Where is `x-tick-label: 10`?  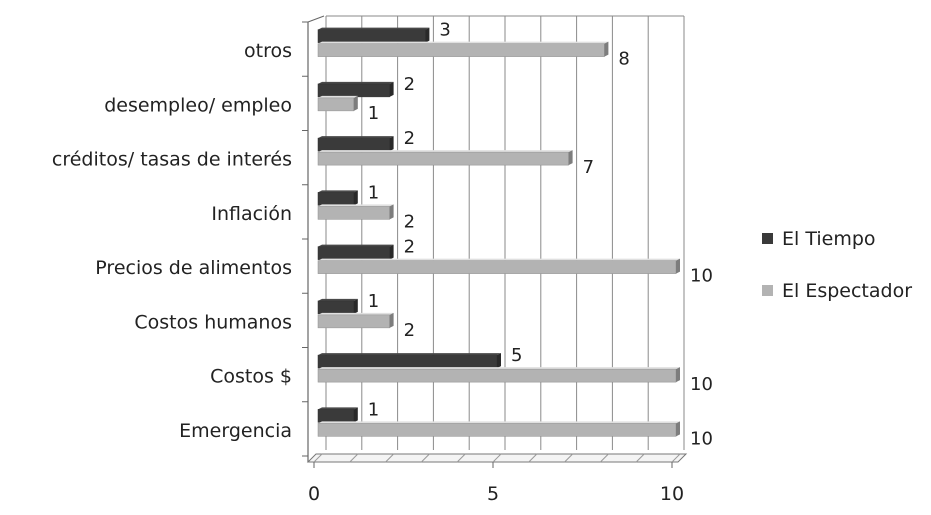
x-tick-label: 10 is located at coordinates (672, 494).